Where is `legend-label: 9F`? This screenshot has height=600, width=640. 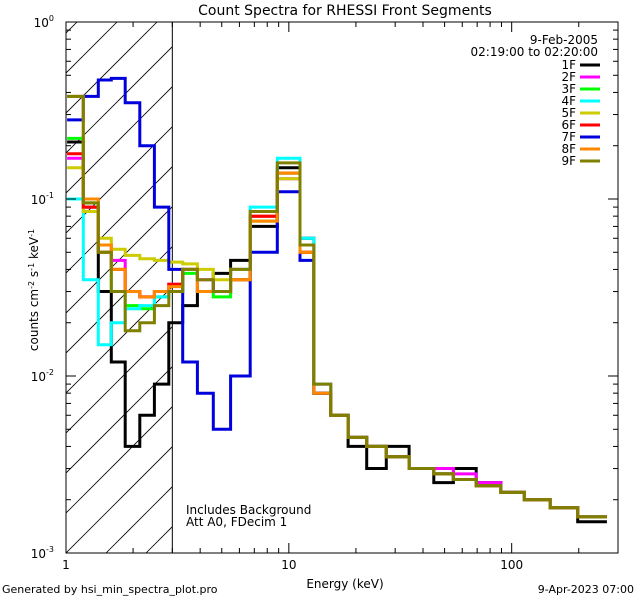
legend-label: 9F is located at coordinates (568, 161).